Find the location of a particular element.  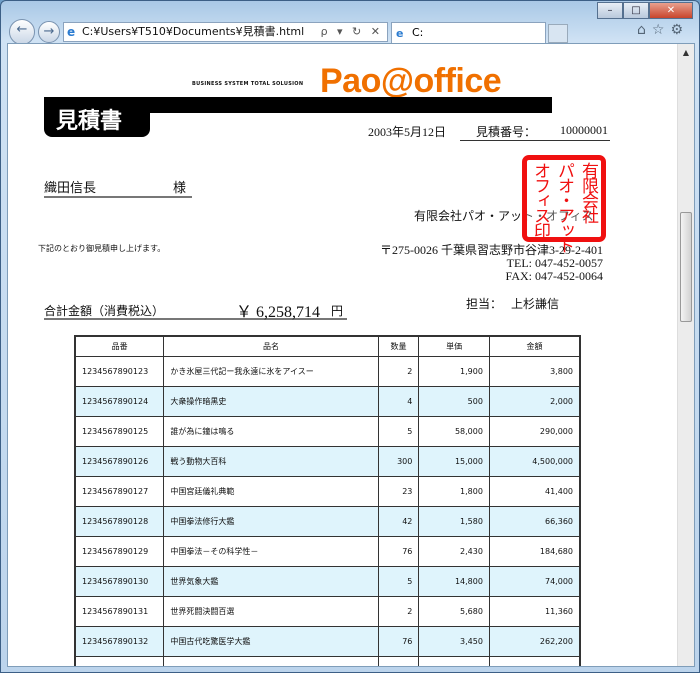

cell-code: 1234567890131 is located at coordinates (119, 611).